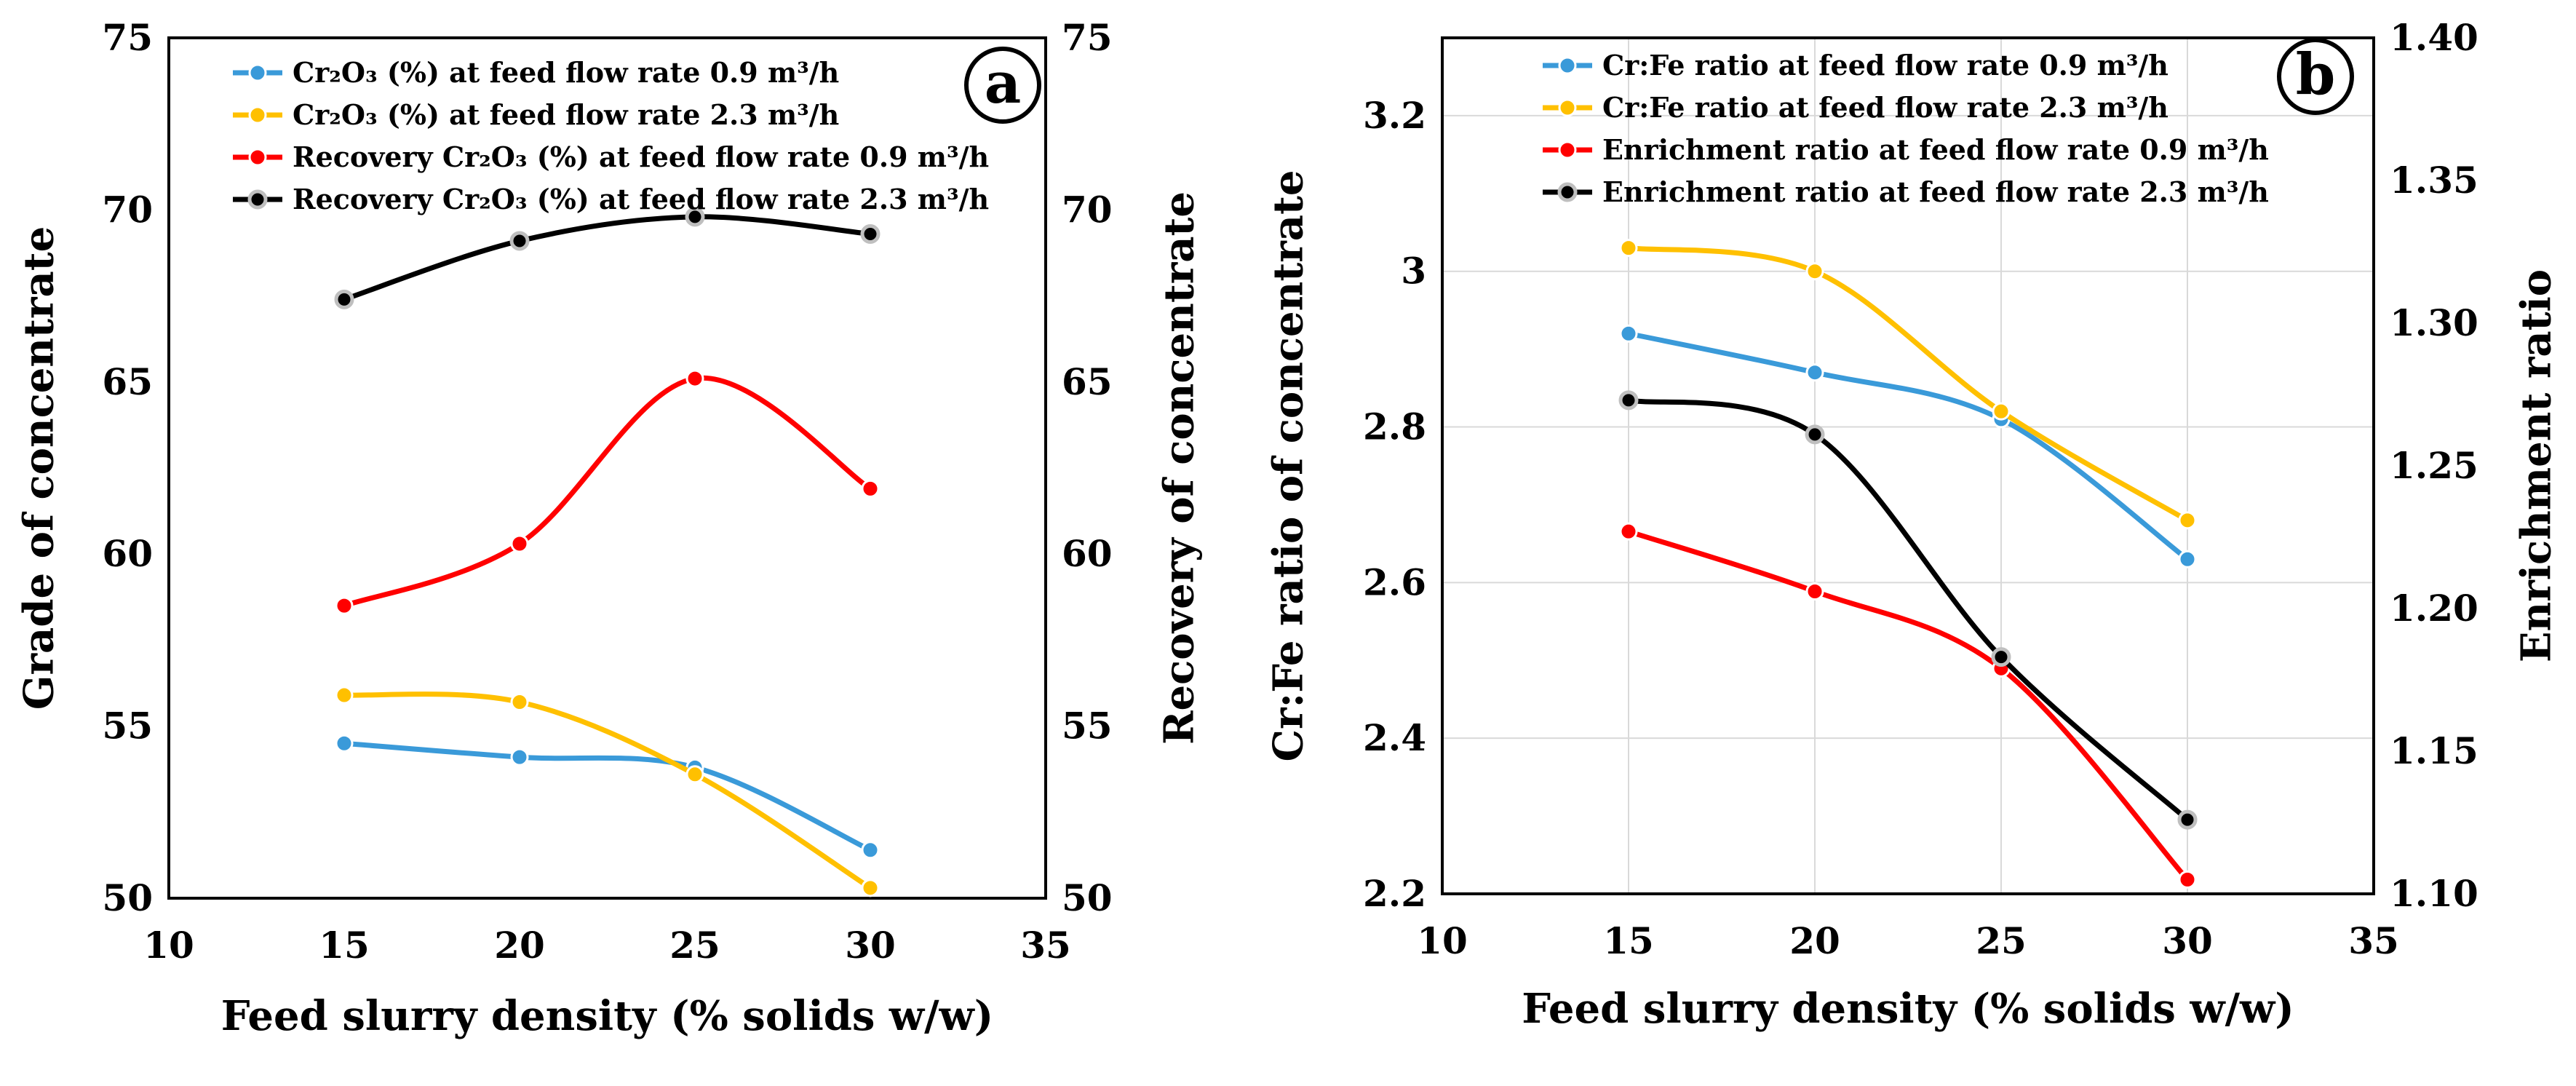  Describe the element at coordinates (128, 727) in the screenshot. I see `y-tick-label: 55` at that location.